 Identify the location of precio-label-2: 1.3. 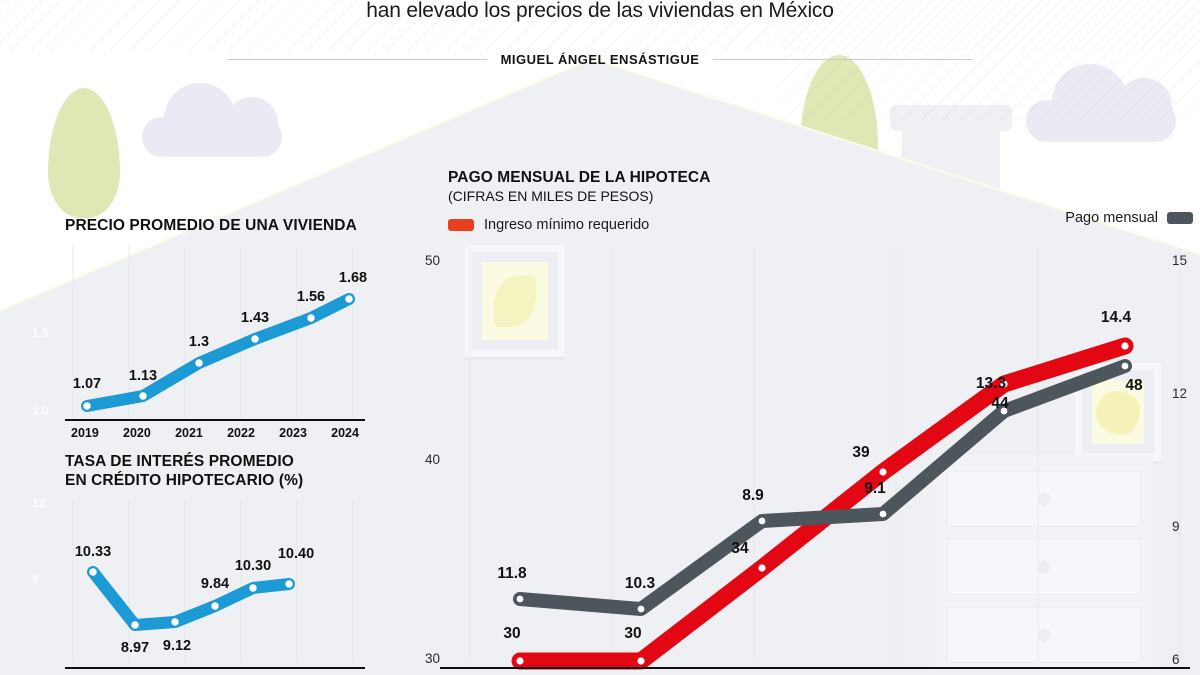
(199, 342).